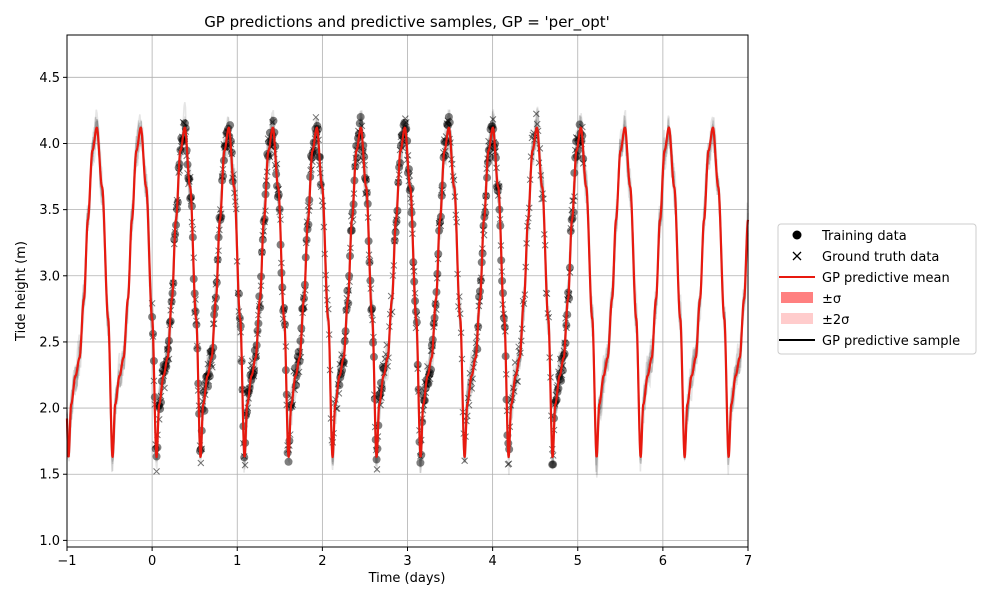 The width and height of the screenshot is (1000, 604). I want to click on legend-box, so click(877, 289).